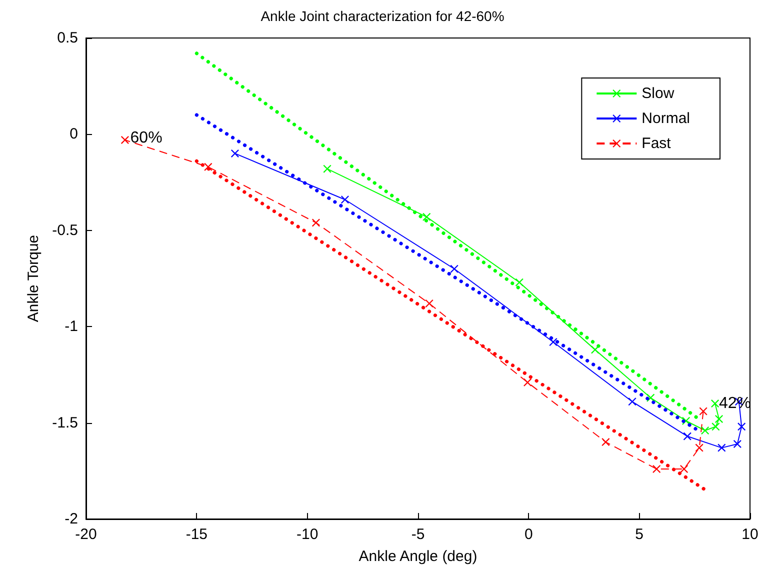  I want to click on legend-label: Normal, so click(666, 118).